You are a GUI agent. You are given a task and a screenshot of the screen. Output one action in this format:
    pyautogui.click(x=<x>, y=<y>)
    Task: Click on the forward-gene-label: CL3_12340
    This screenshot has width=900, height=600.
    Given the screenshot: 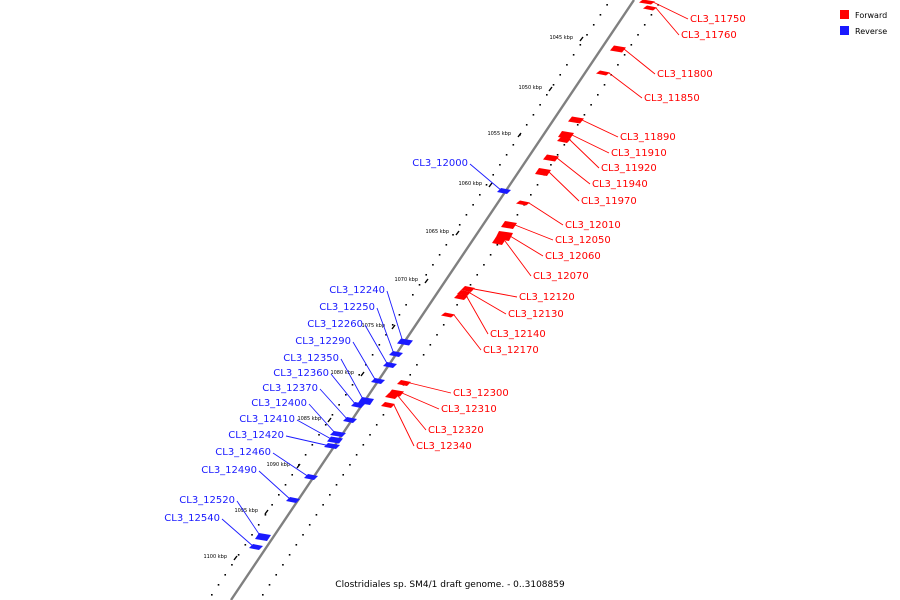 What is the action you would take?
    pyautogui.click(x=444, y=446)
    